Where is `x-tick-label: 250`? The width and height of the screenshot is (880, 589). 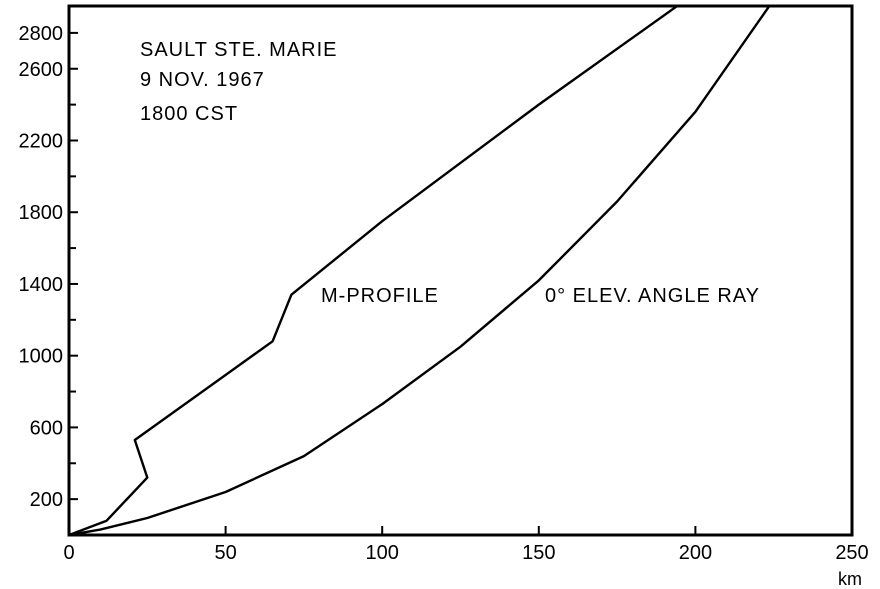
x-tick-label: 250 is located at coordinates (851, 553).